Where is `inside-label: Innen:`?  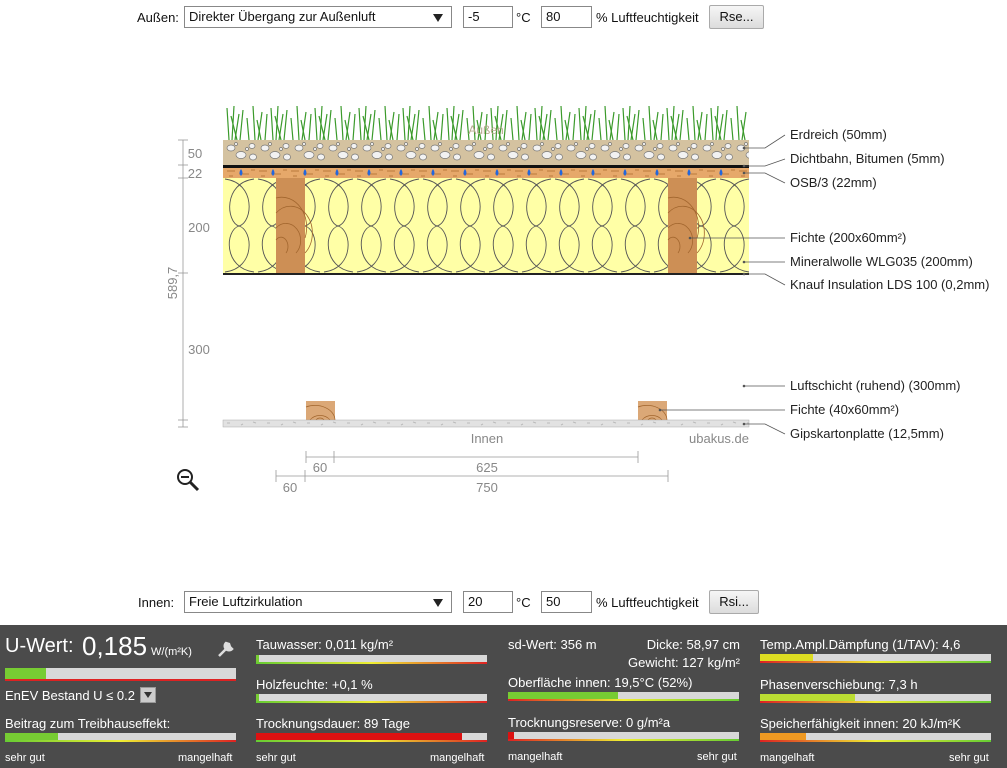
inside-label: Innen: is located at coordinates (156, 602).